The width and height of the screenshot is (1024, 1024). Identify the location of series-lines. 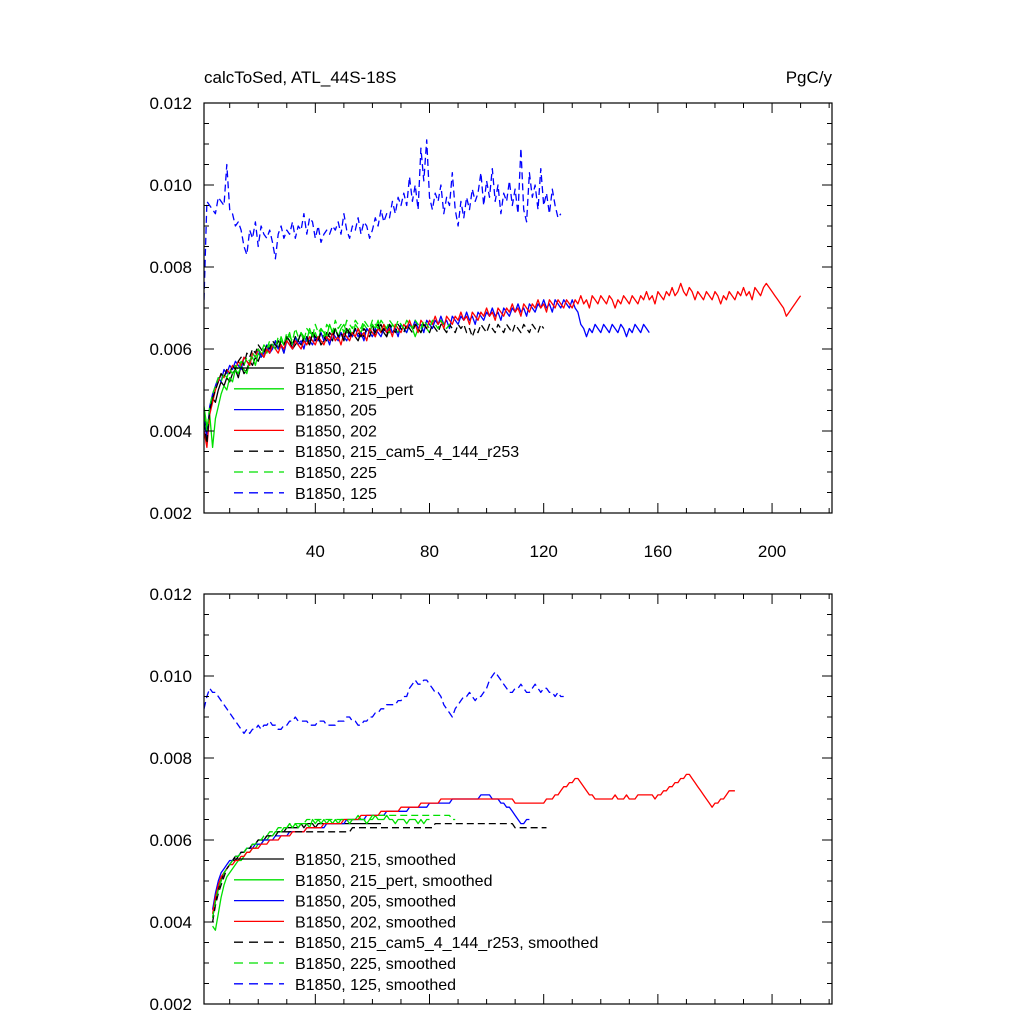
(469, 801).